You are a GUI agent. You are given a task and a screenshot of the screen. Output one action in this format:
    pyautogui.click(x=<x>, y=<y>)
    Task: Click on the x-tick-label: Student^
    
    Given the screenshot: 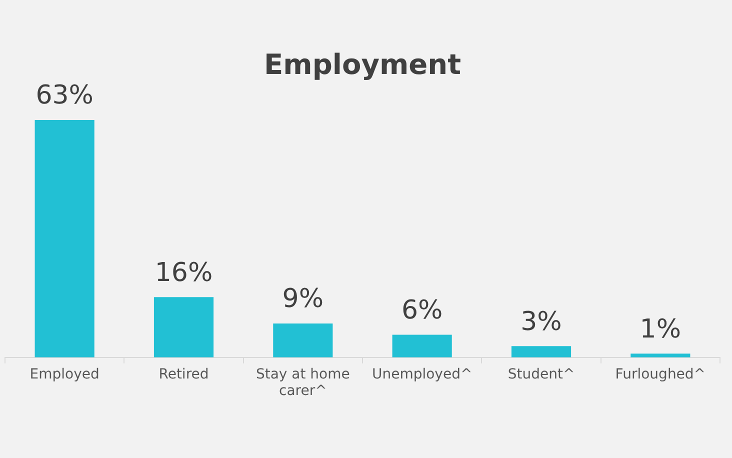 What is the action you would take?
    pyautogui.click(x=541, y=374)
    